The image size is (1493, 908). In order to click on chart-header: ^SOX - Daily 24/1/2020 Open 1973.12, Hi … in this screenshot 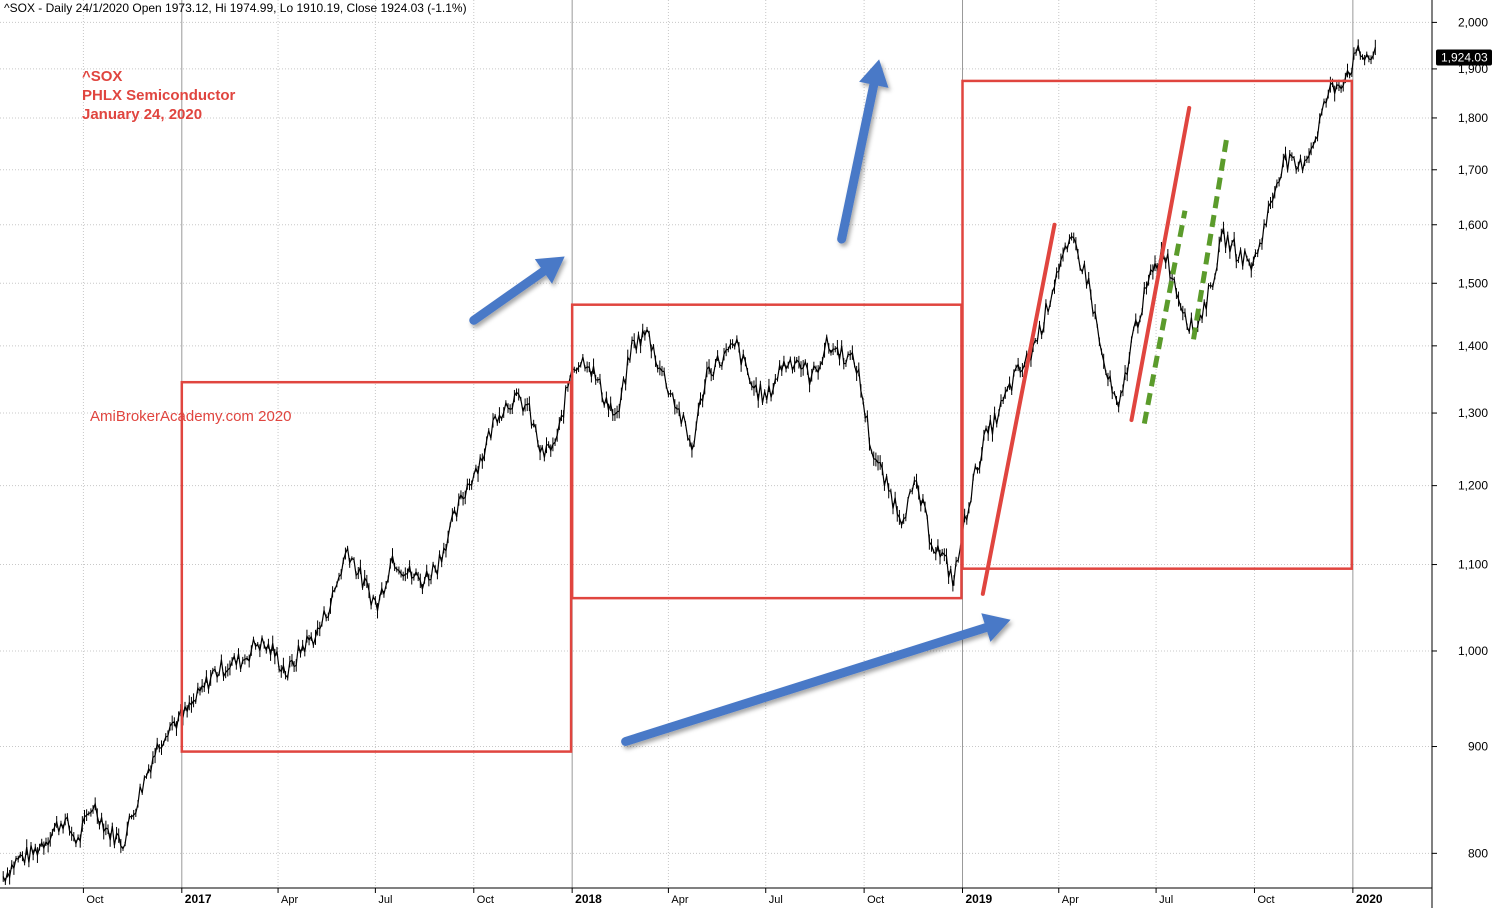, I will do `click(235, 8)`.